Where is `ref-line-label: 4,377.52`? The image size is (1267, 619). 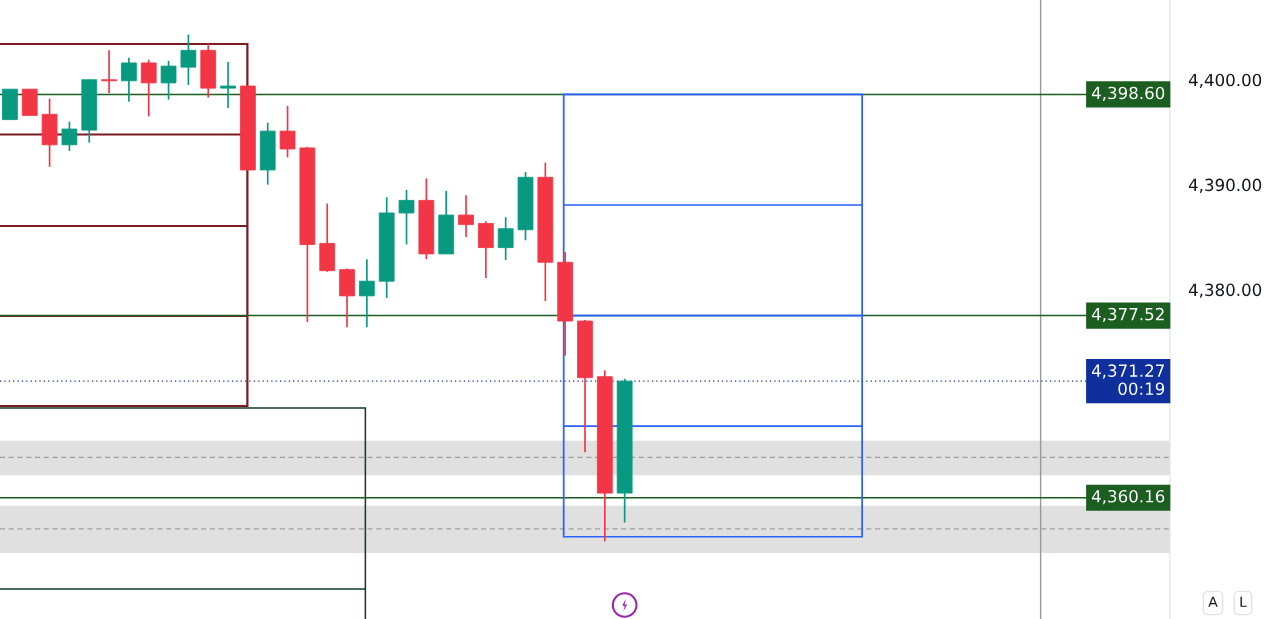 ref-line-label: 4,377.52 is located at coordinates (1127, 315).